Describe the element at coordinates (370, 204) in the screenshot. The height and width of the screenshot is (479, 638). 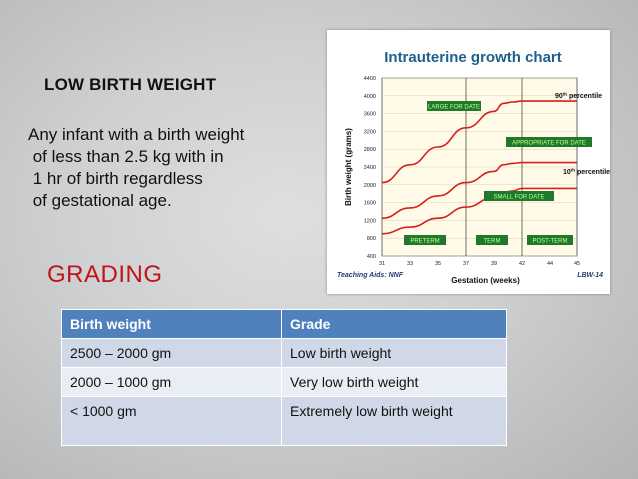
I see `y-tick-label: 1600` at that location.